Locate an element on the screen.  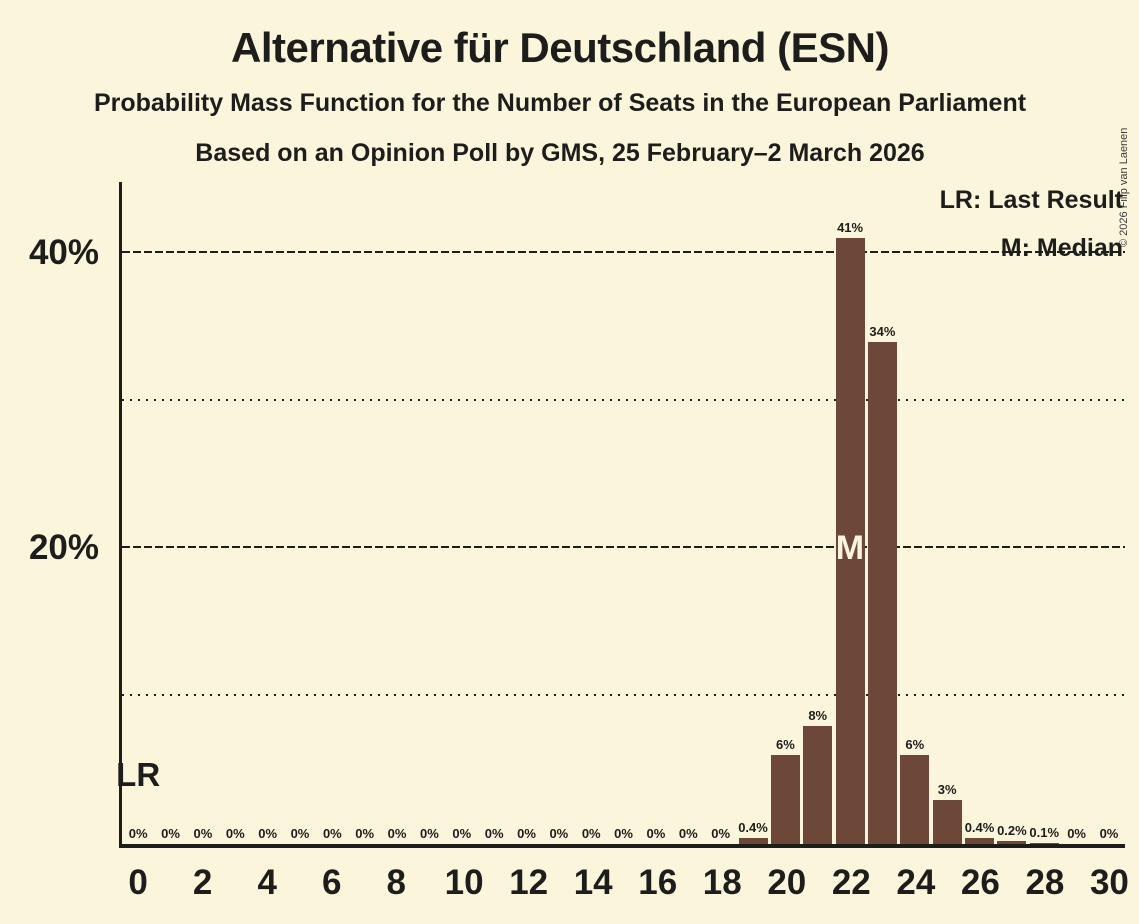
bar-slot-22: 41% is located at coordinates (850, 513).